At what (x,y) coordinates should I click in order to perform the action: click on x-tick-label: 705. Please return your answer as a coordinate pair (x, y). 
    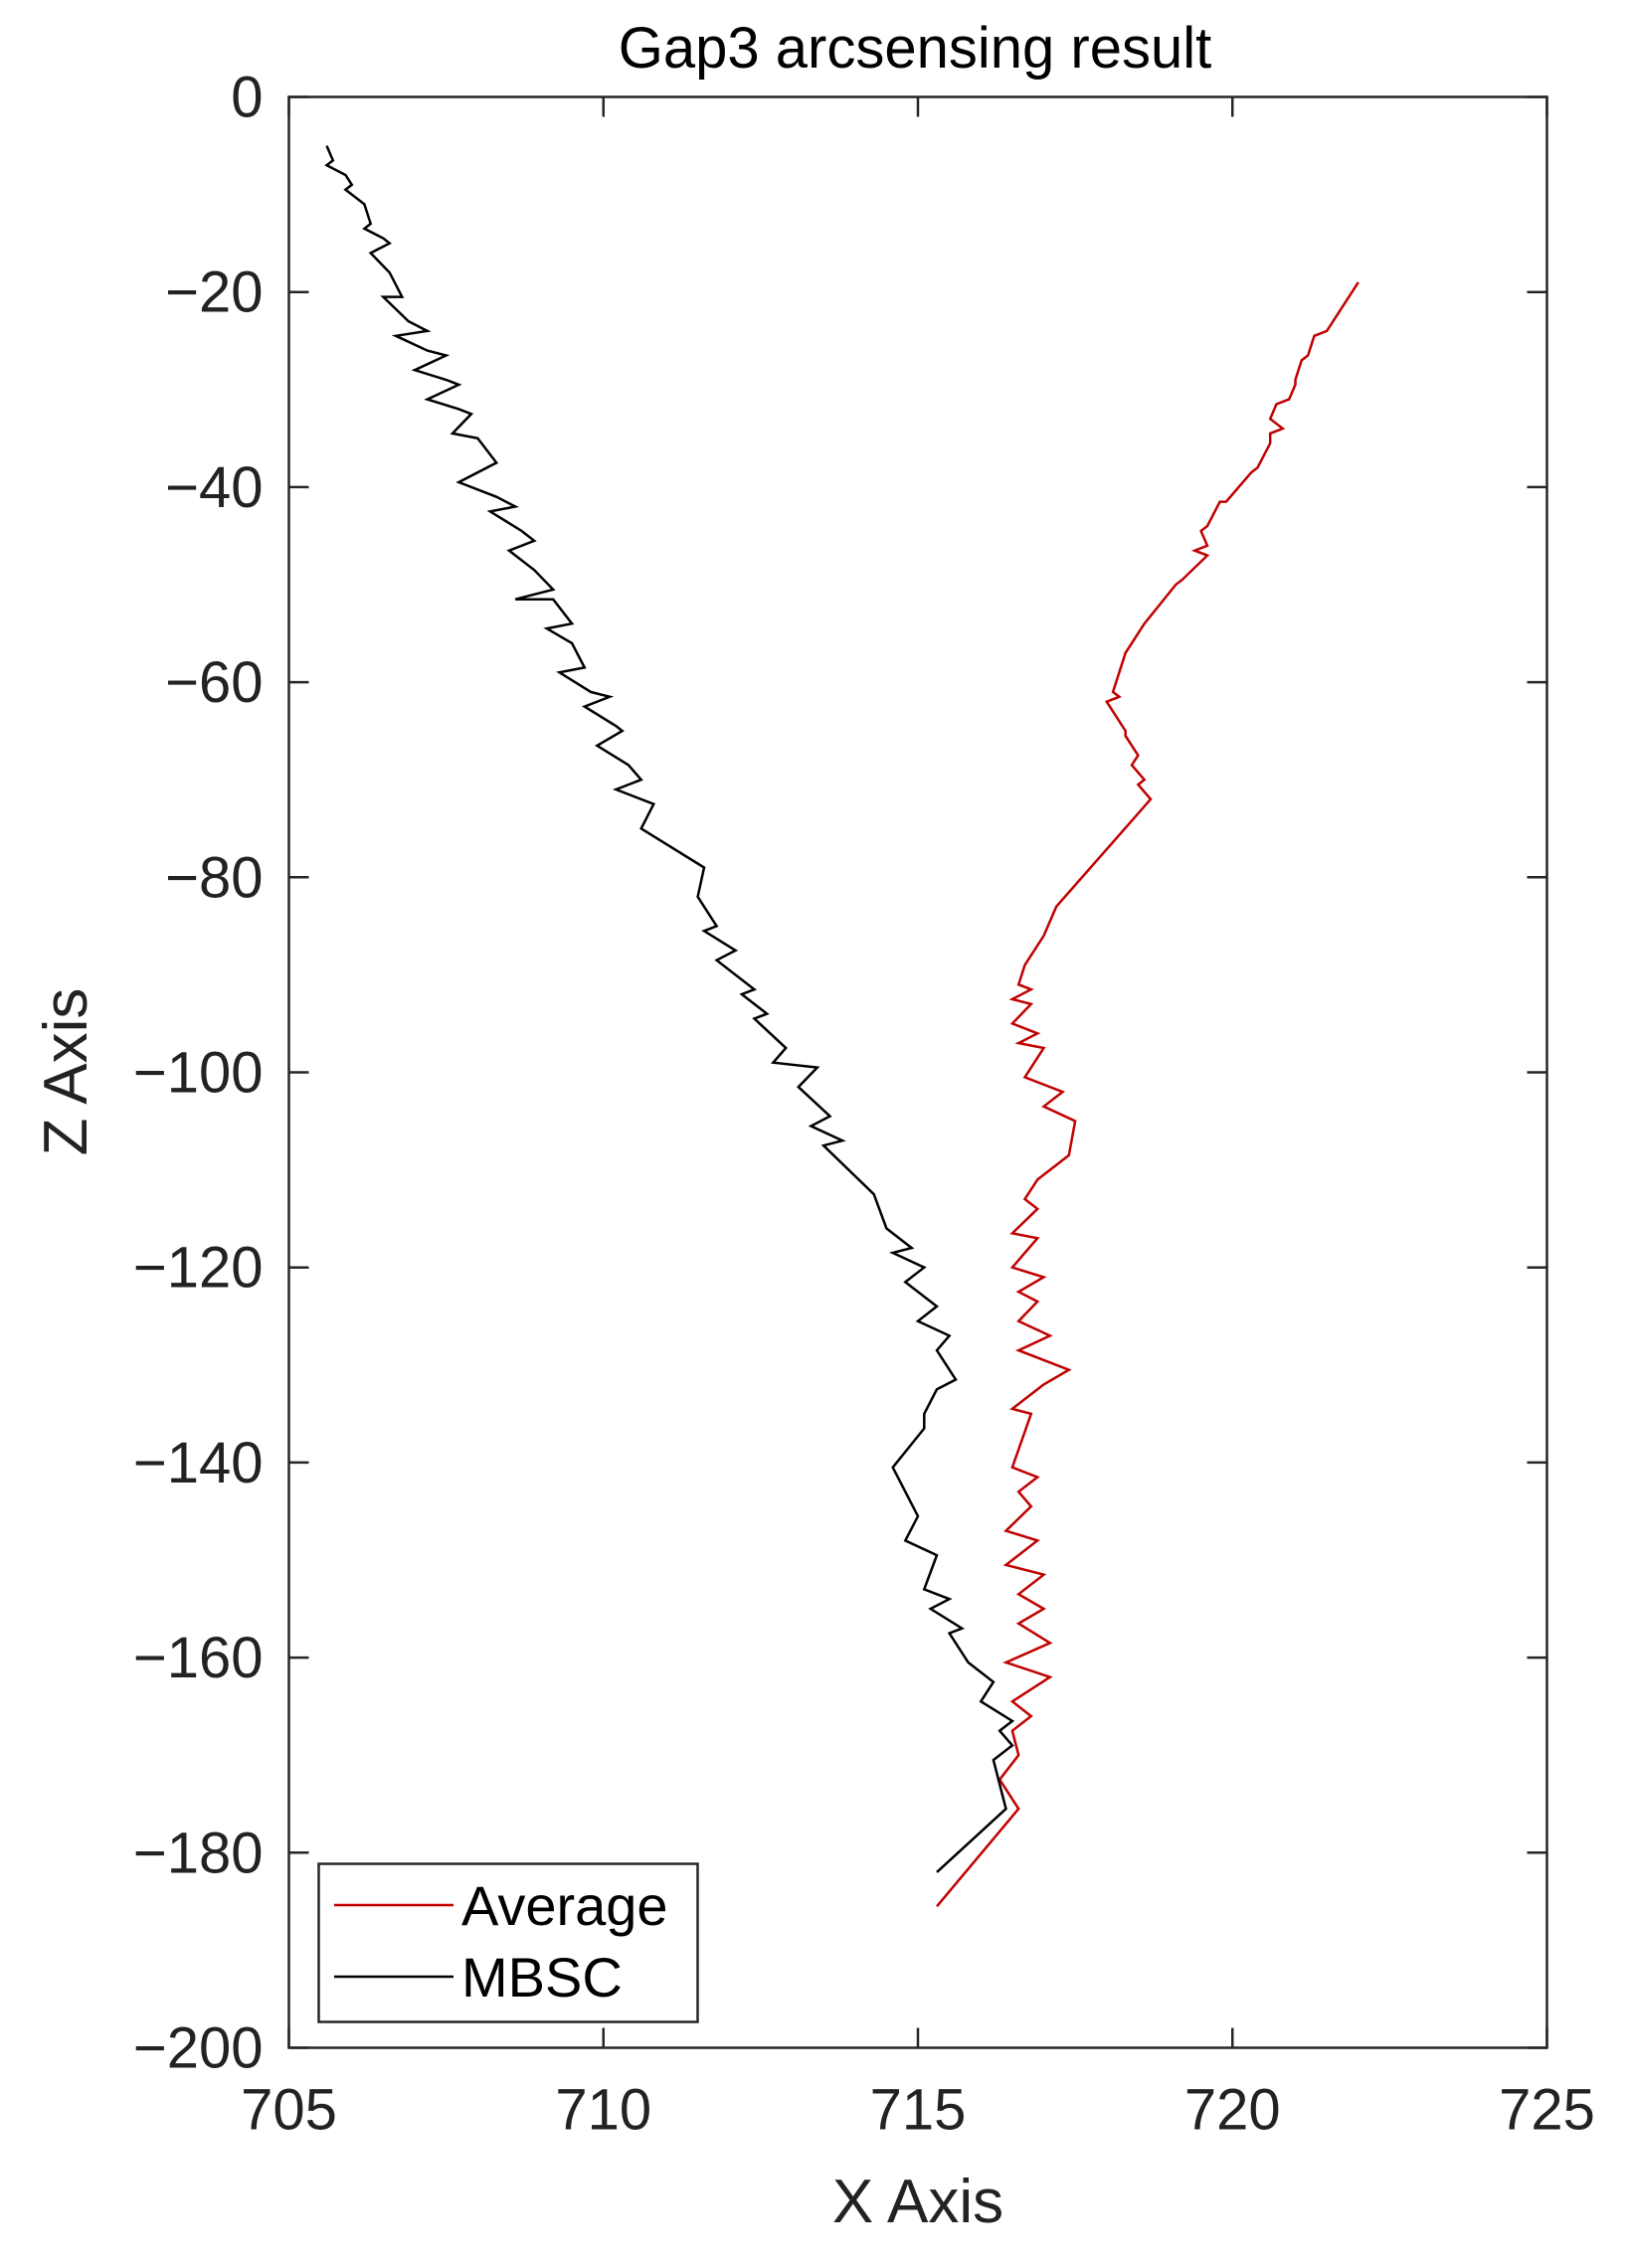
    Looking at the image, I should click on (289, 2110).